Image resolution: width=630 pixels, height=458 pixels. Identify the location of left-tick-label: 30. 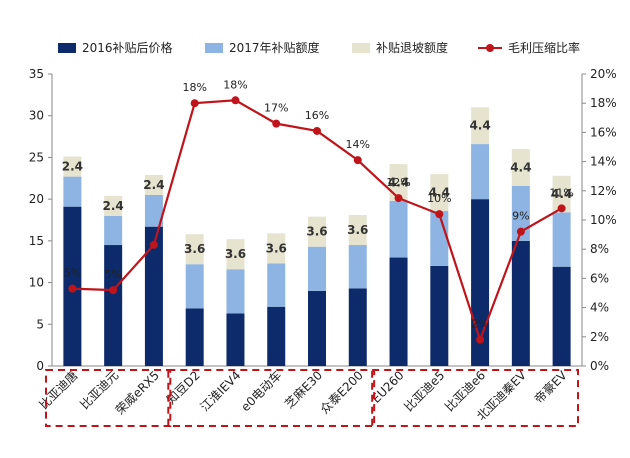
(36, 116).